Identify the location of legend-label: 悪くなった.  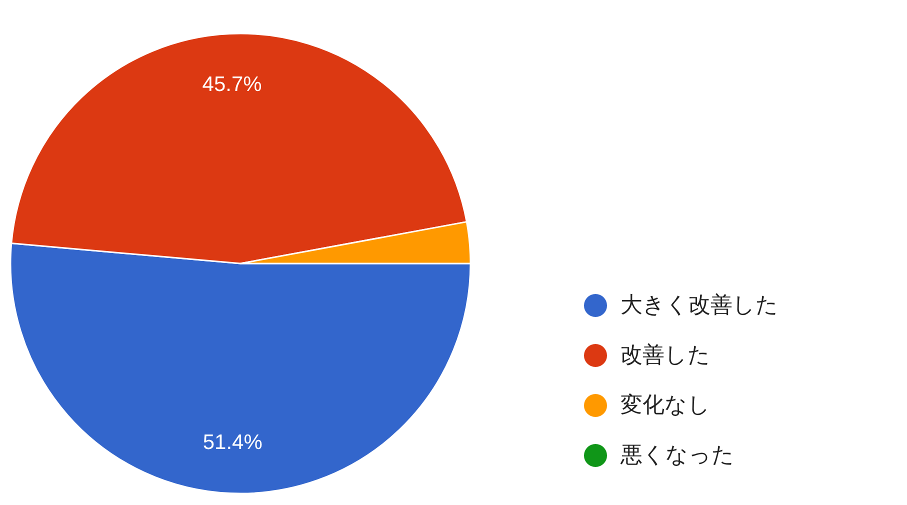
(677, 455).